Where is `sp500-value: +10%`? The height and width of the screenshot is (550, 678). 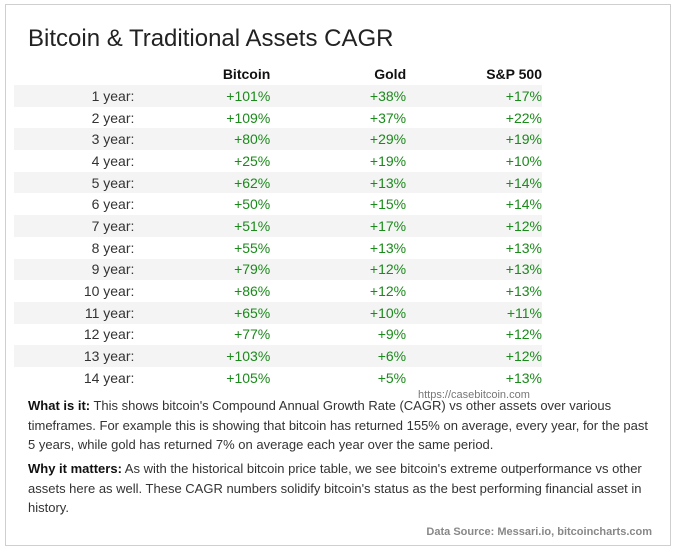 sp500-value: +10% is located at coordinates (523, 160).